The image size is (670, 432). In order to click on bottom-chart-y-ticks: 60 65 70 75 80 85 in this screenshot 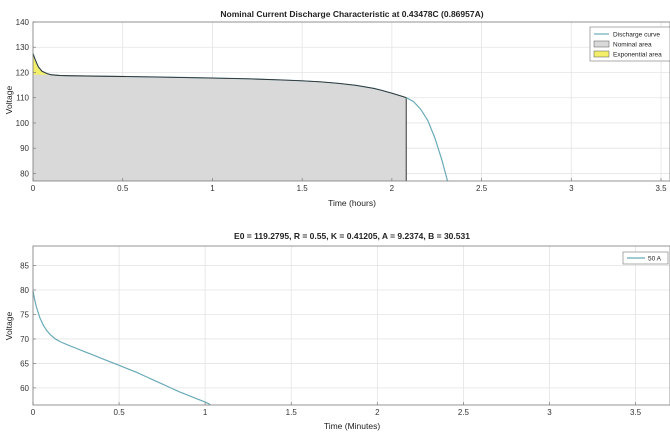, I will do `click(28, 327)`.